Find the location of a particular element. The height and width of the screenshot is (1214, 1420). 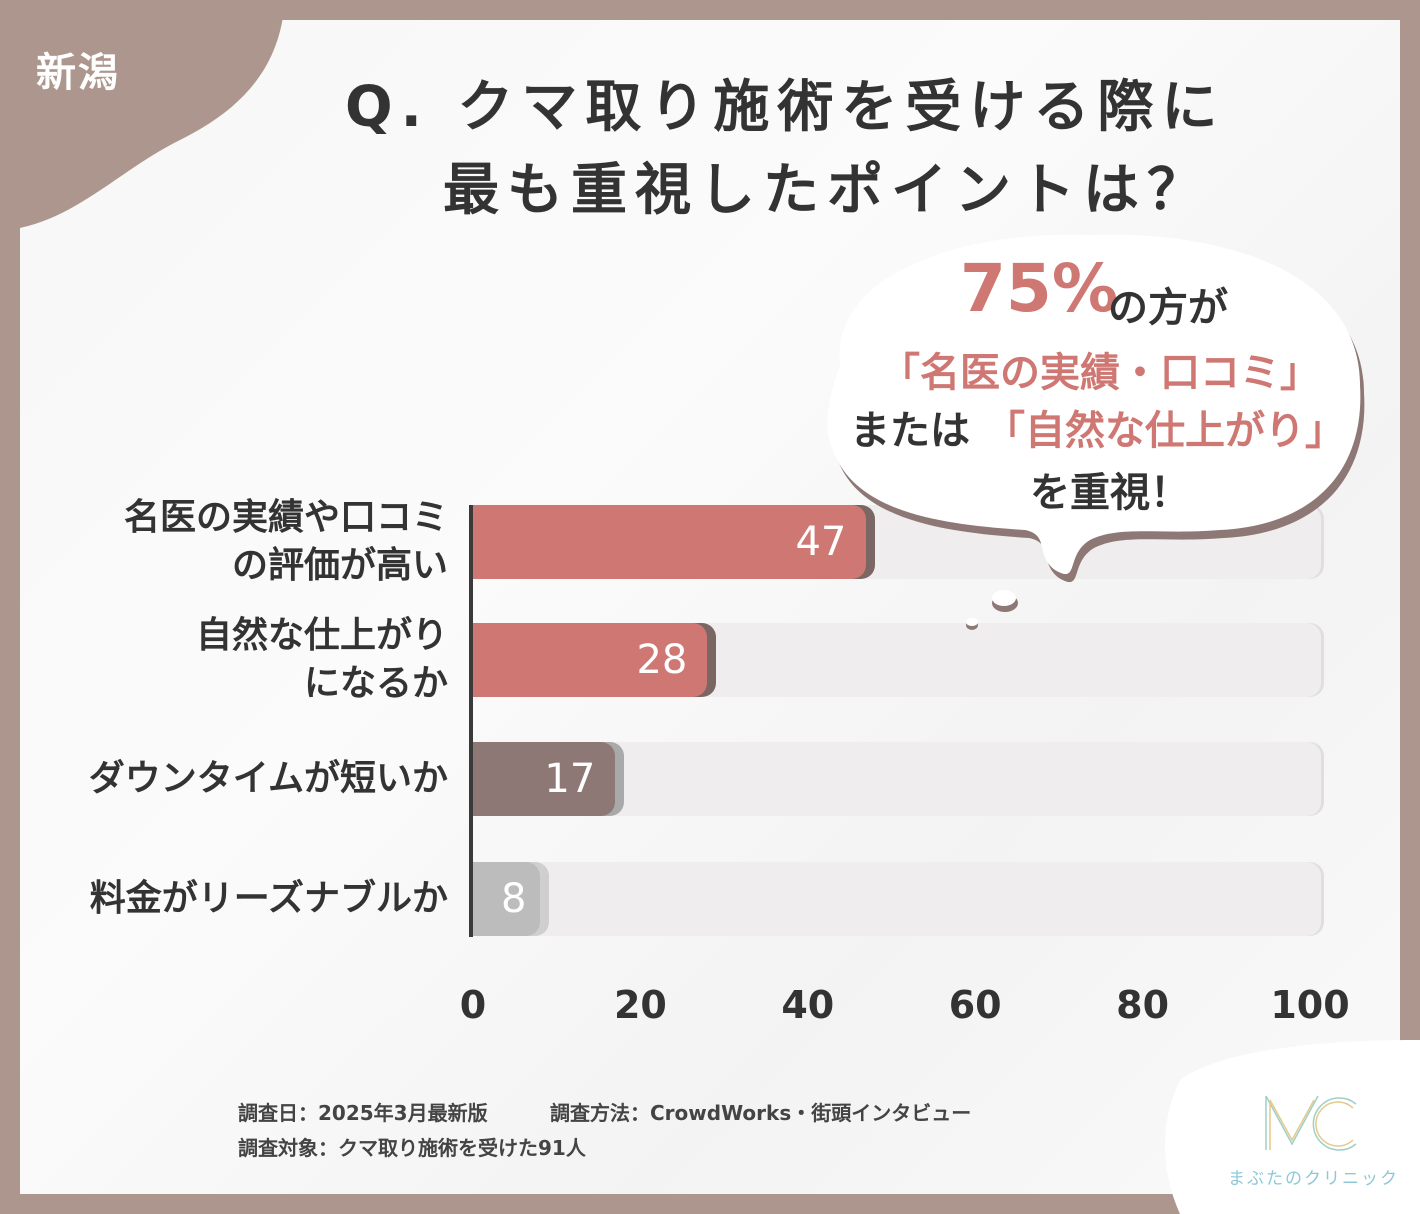

bar-track is located at coordinates (897, 899).